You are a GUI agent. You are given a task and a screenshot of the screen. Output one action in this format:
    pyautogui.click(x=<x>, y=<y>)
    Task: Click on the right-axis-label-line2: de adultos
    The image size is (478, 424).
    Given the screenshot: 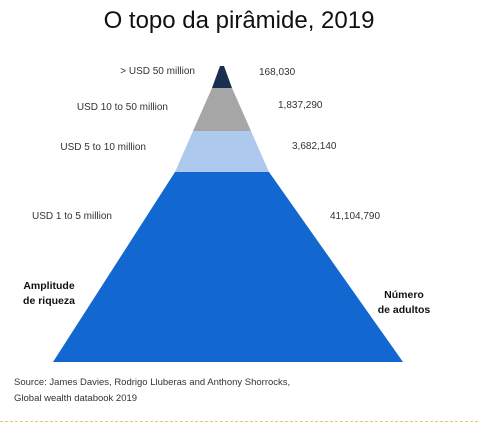 What is the action you would take?
    pyautogui.click(x=404, y=310)
    